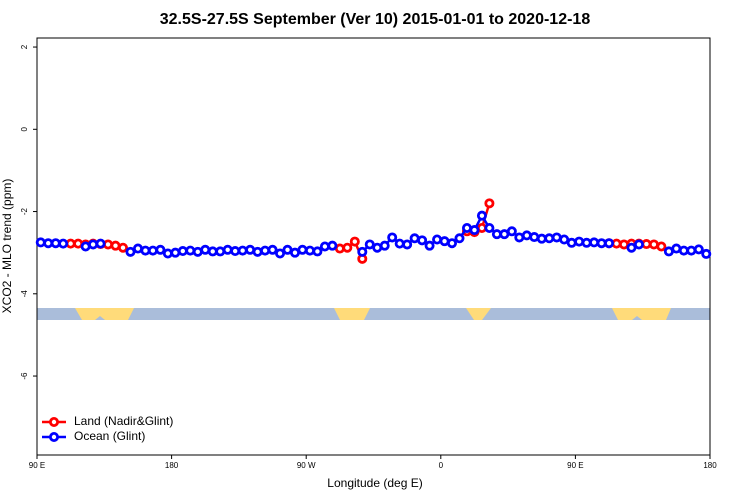 This screenshot has height=500, width=750. What do you see at coordinates (24, 211) in the screenshot?
I see `y-tick-label: -2` at bounding box center [24, 211].